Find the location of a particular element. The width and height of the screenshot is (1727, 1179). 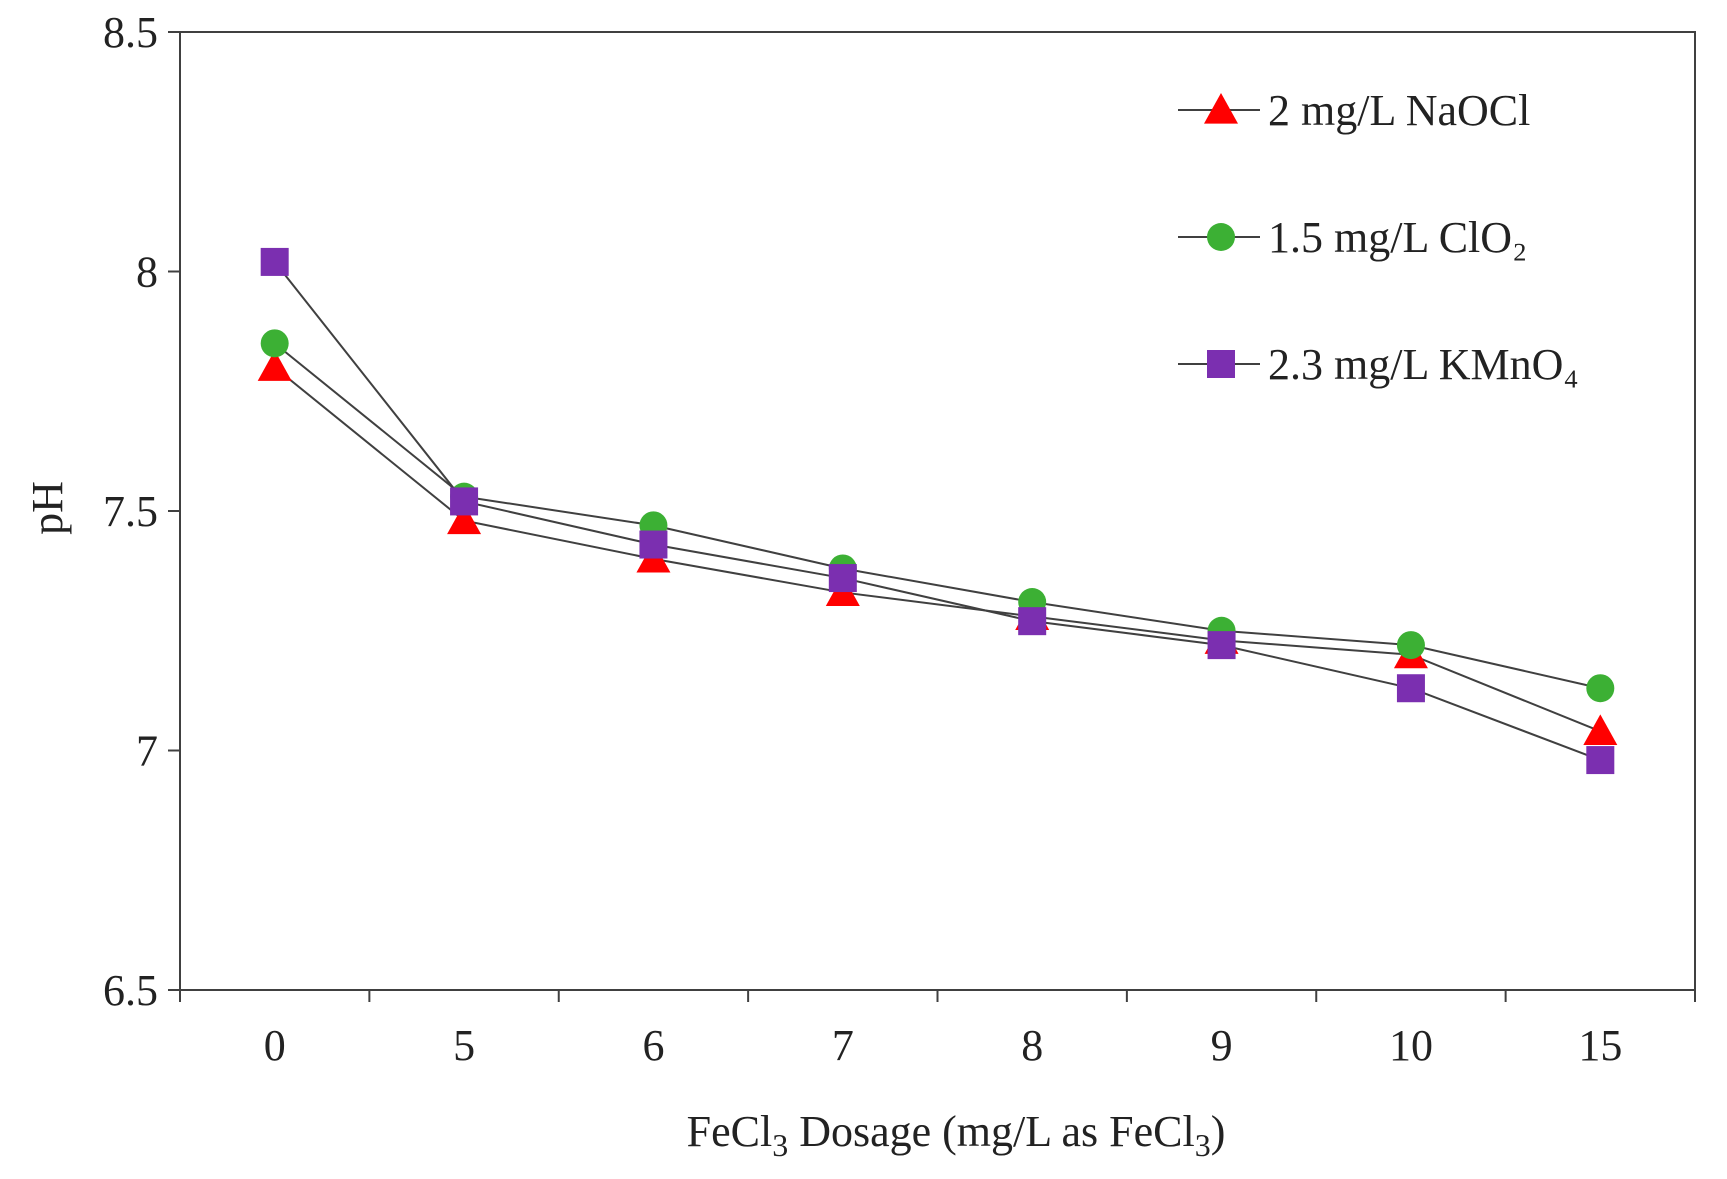

y-tick-label: 8.5 is located at coordinates (130, 32).